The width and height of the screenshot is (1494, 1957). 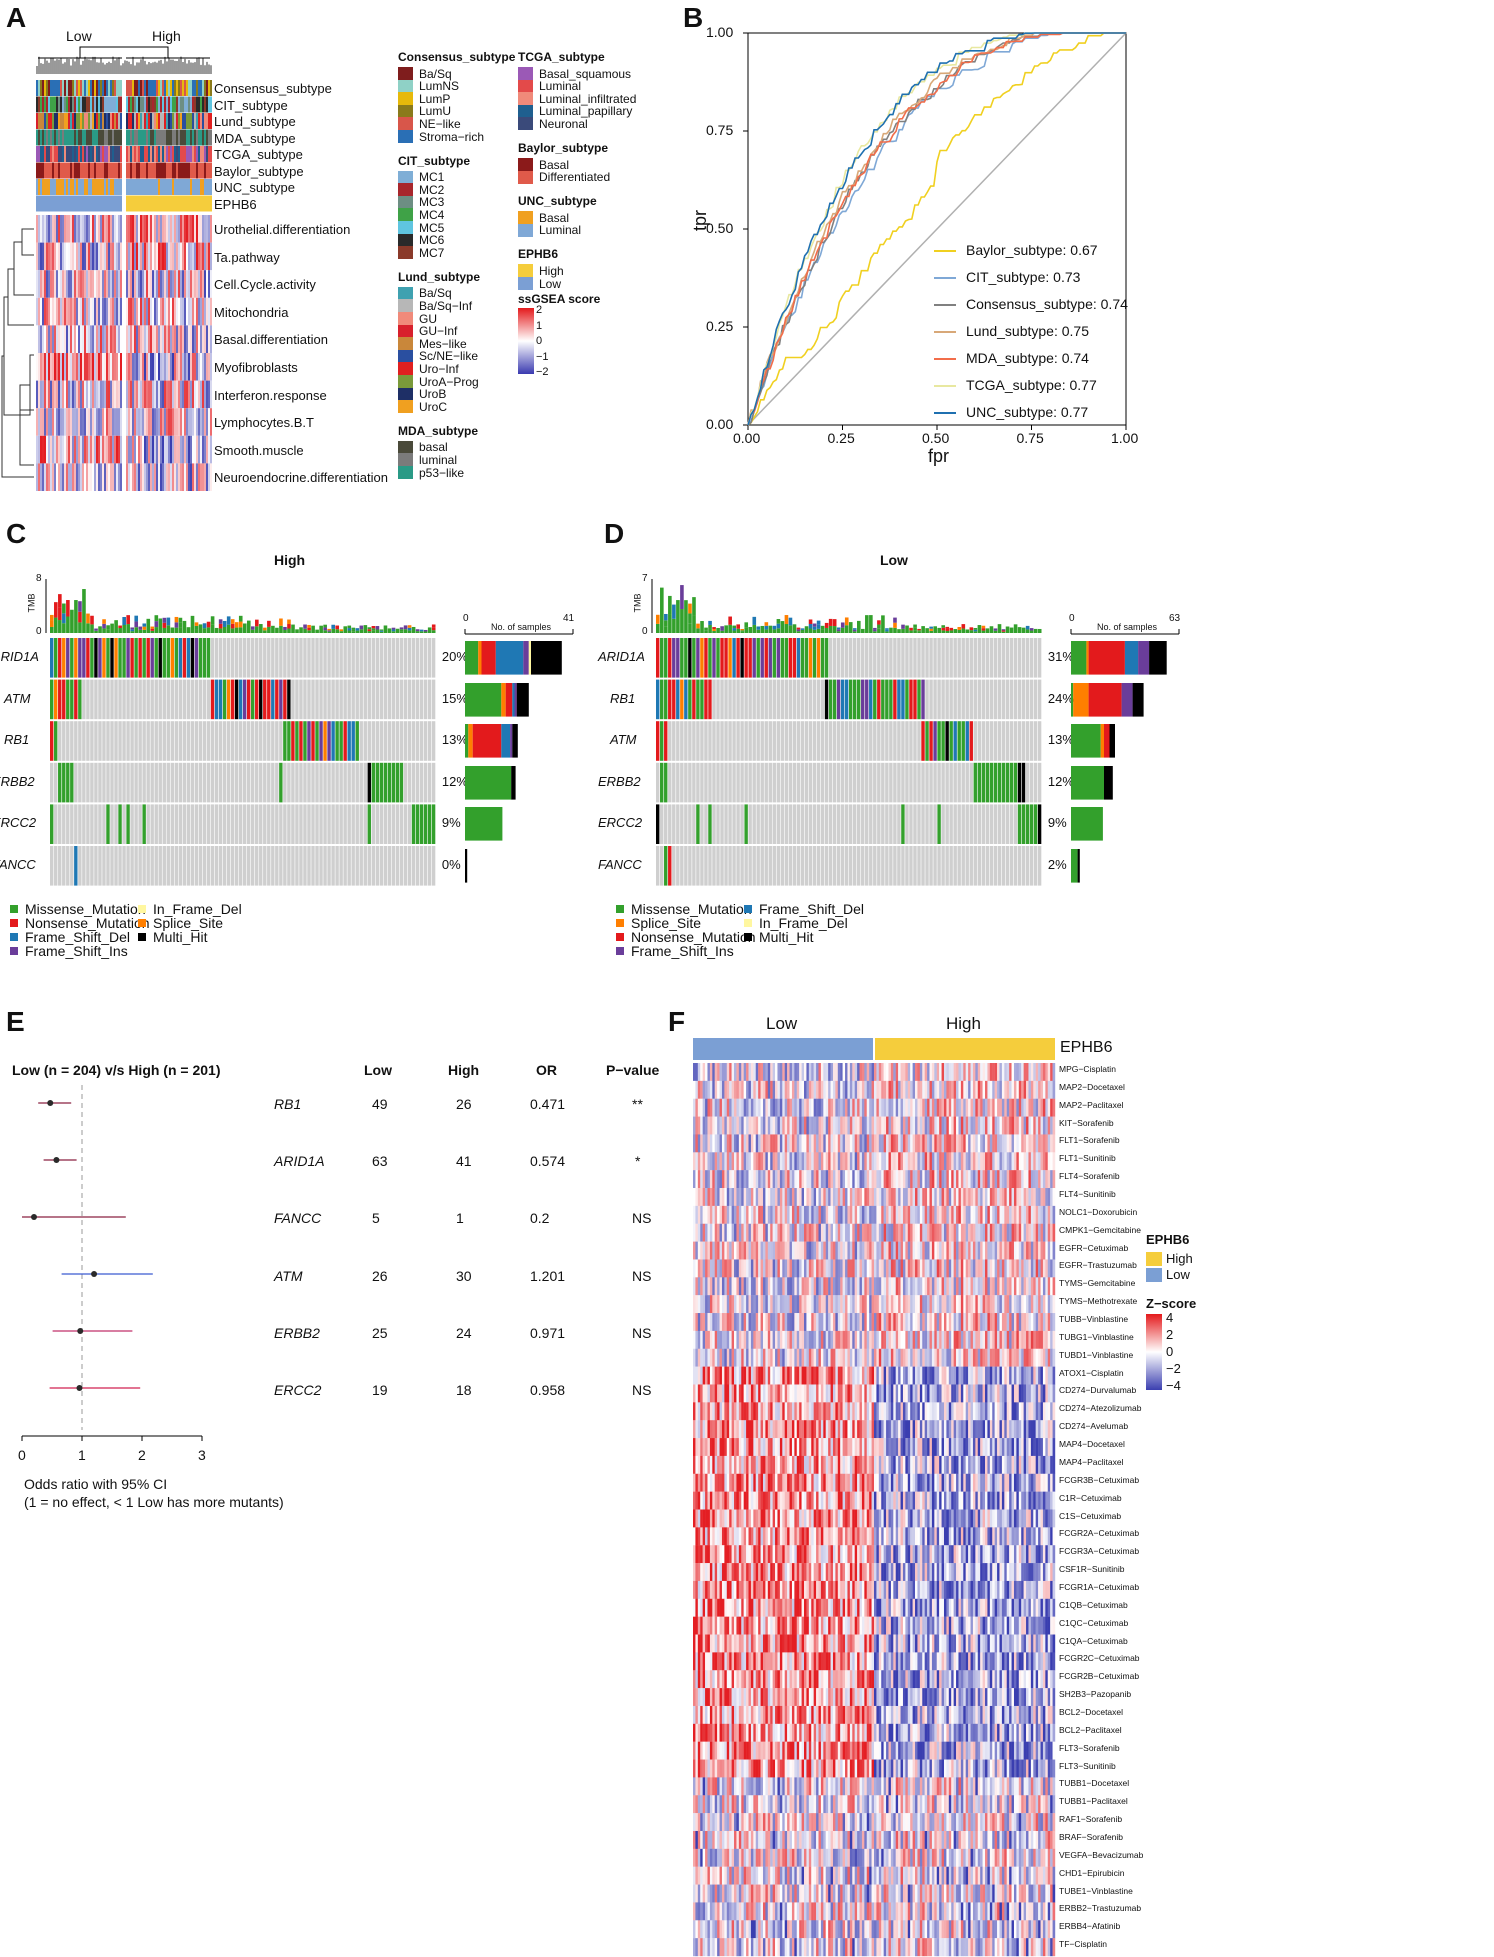 I want to click on legend-item: Ba/Sq−Inf, so click(x=435, y=305).